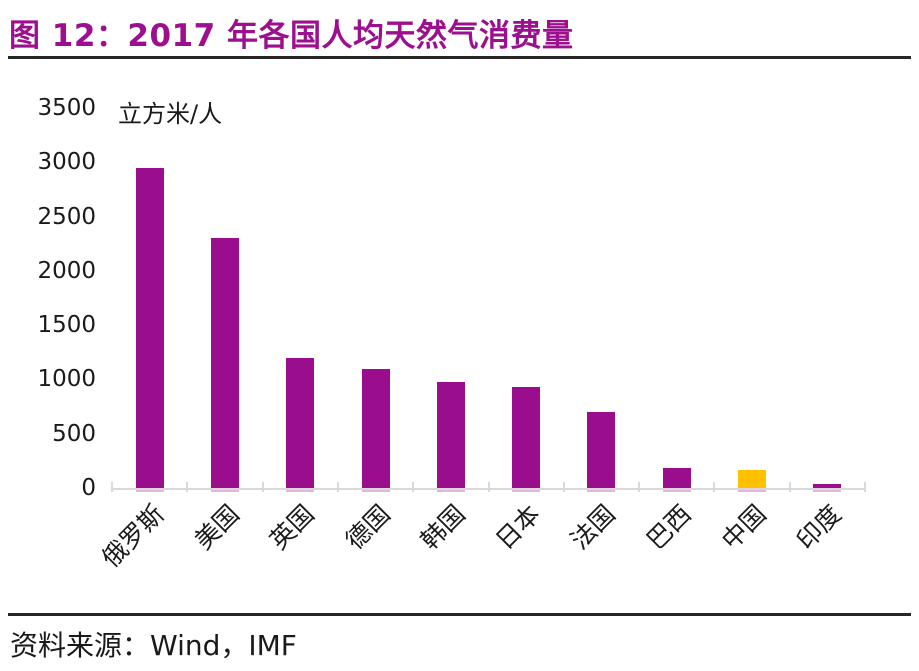 Image resolution: width=919 pixels, height=671 pixels. I want to click on y-axis-tick-label: 500, so click(74, 433).